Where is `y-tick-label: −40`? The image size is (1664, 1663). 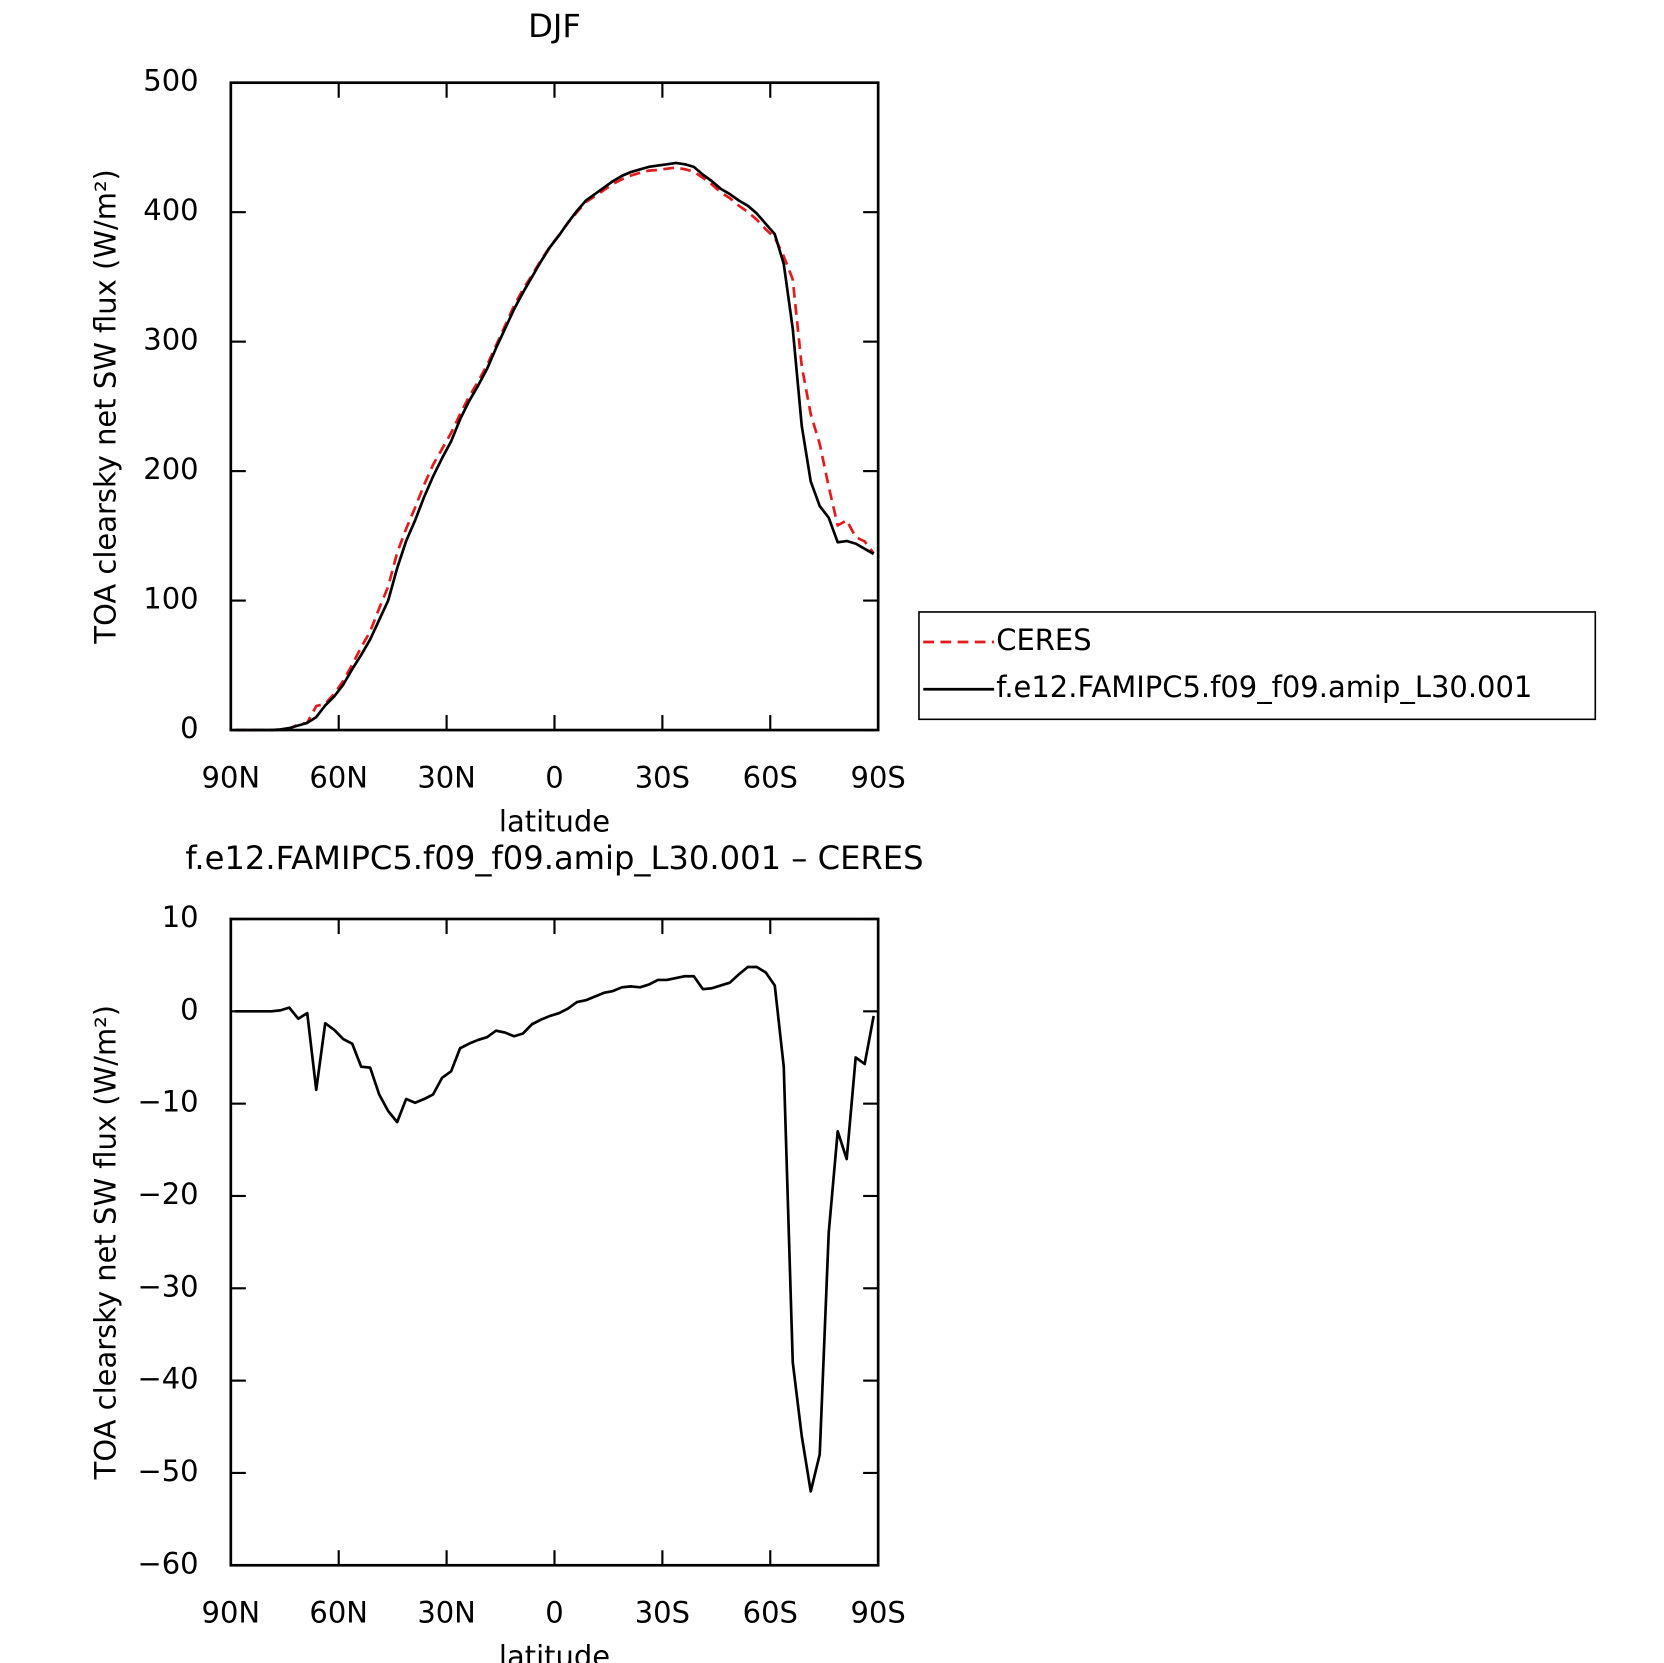
y-tick-label: −40 is located at coordinates (167, 1379).